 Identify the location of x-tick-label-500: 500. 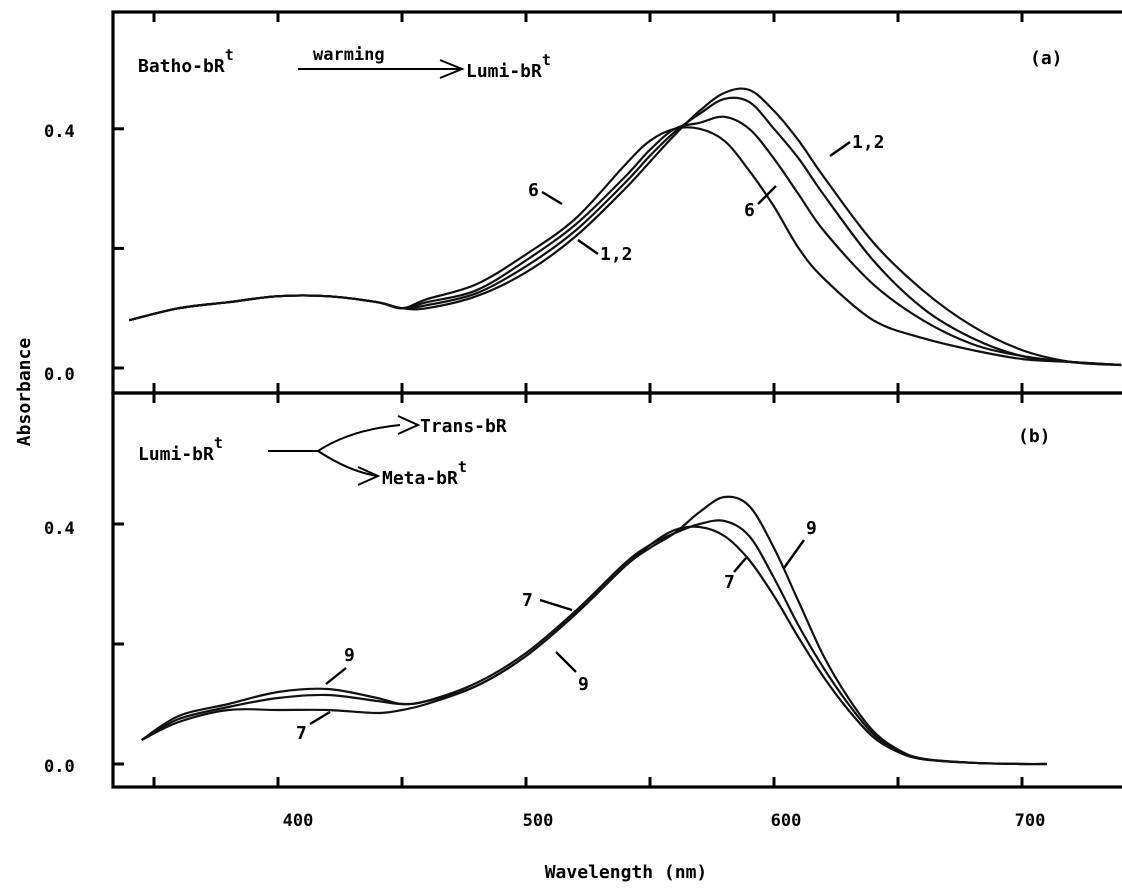
(538, 821).